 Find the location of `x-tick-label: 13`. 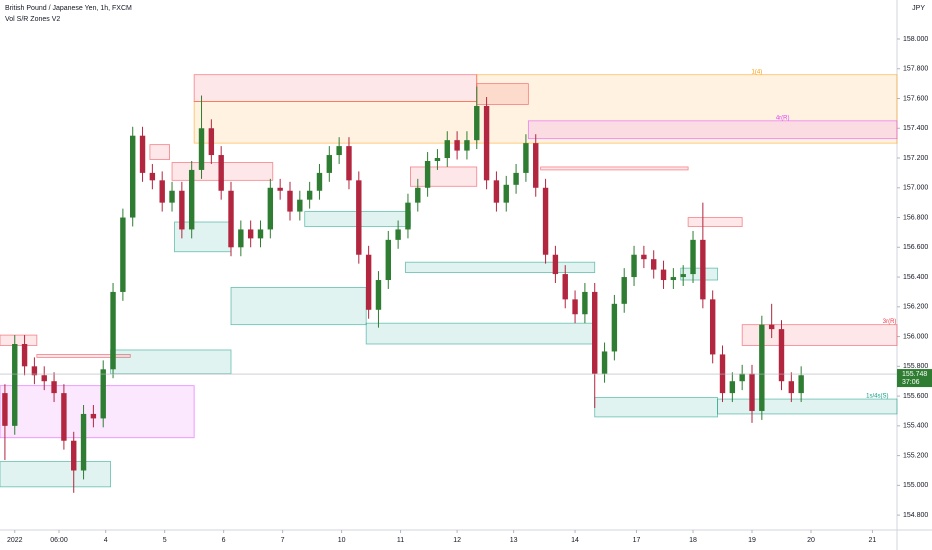

x-tick-label: 13 is located at coordinates (514, 540).